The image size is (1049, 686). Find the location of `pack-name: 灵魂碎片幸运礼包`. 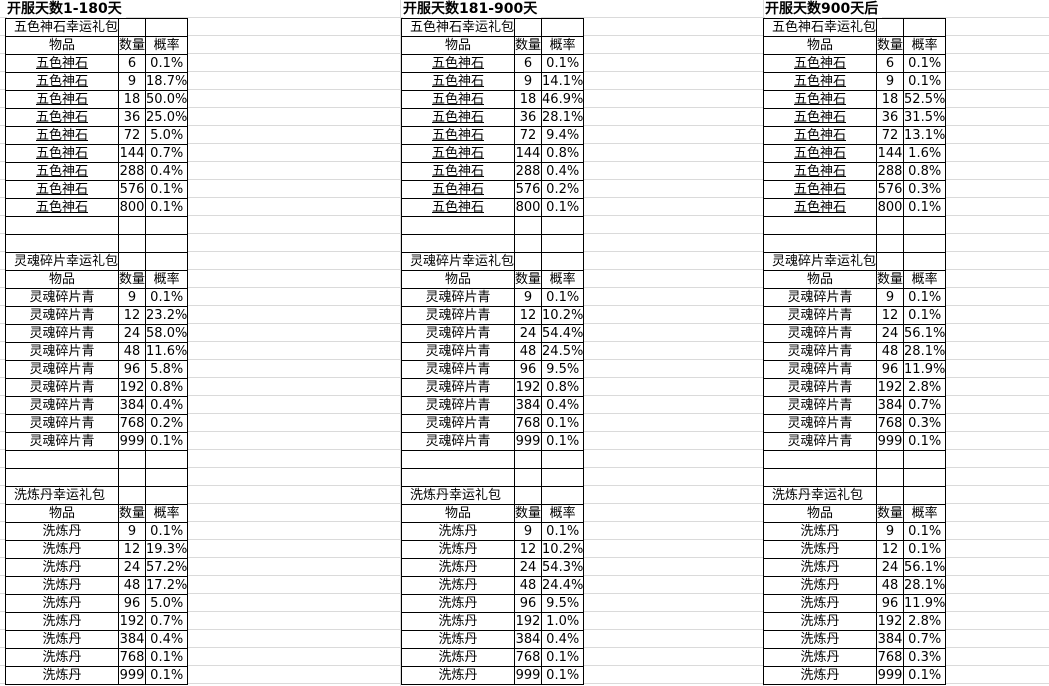

pack-name: 灵魂碎片幸运礼包 is located at coordinates (62, 261).